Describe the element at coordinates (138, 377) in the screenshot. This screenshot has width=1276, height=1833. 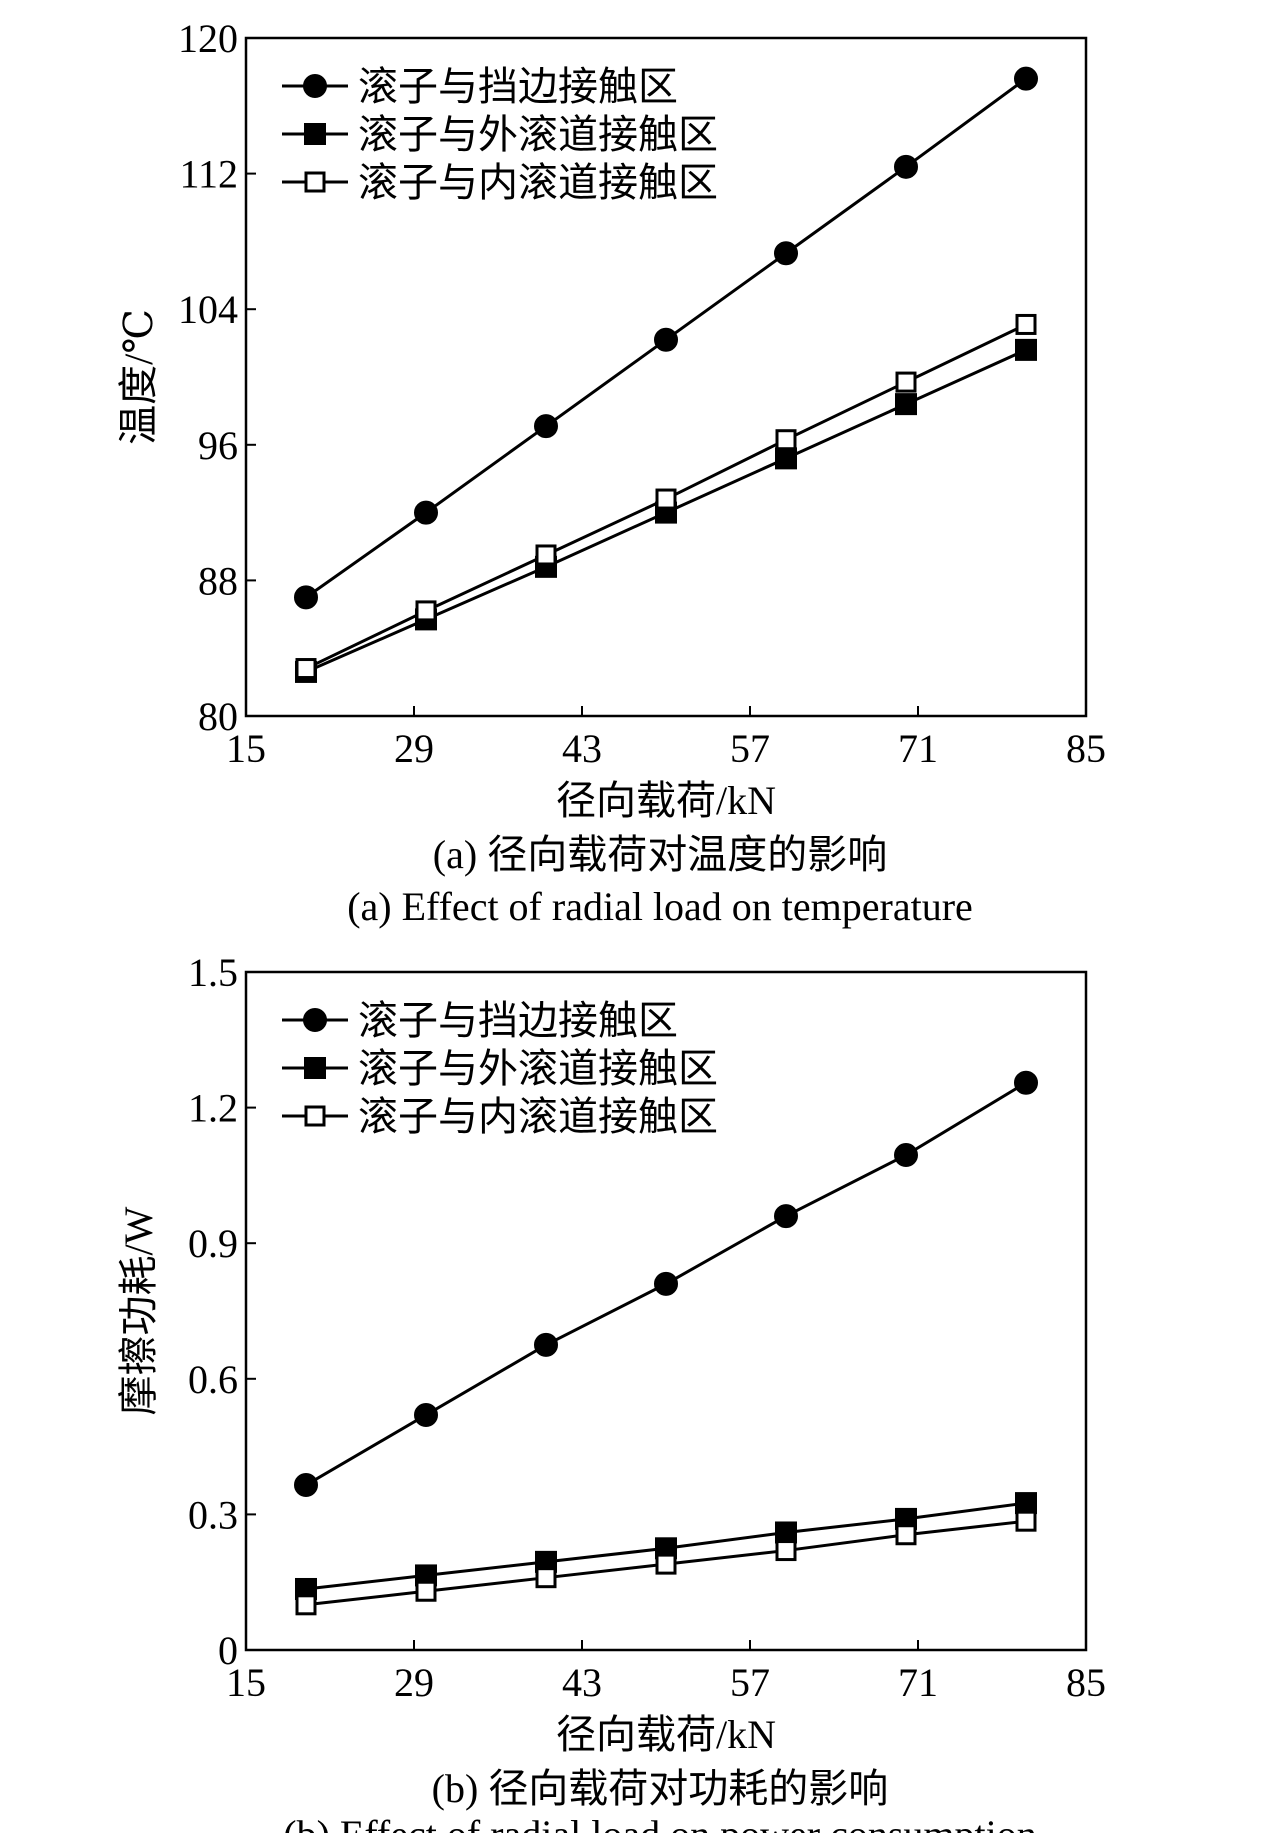
I see `y-axis-title: 温度/℃` at that location.